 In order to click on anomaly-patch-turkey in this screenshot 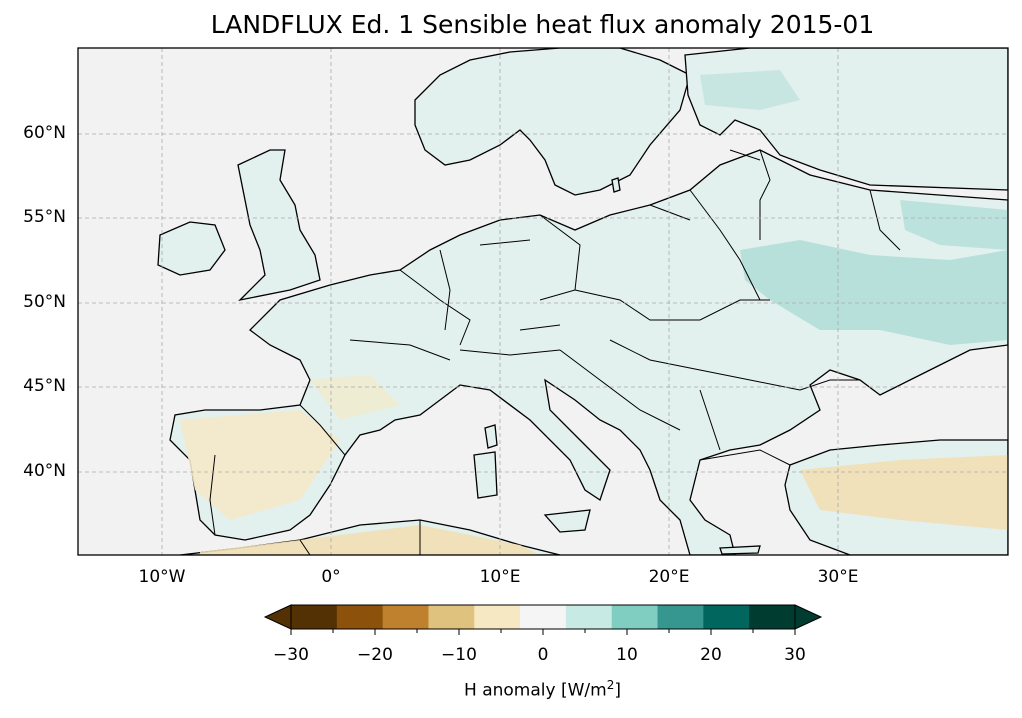, I will do `click(904, 492)`.